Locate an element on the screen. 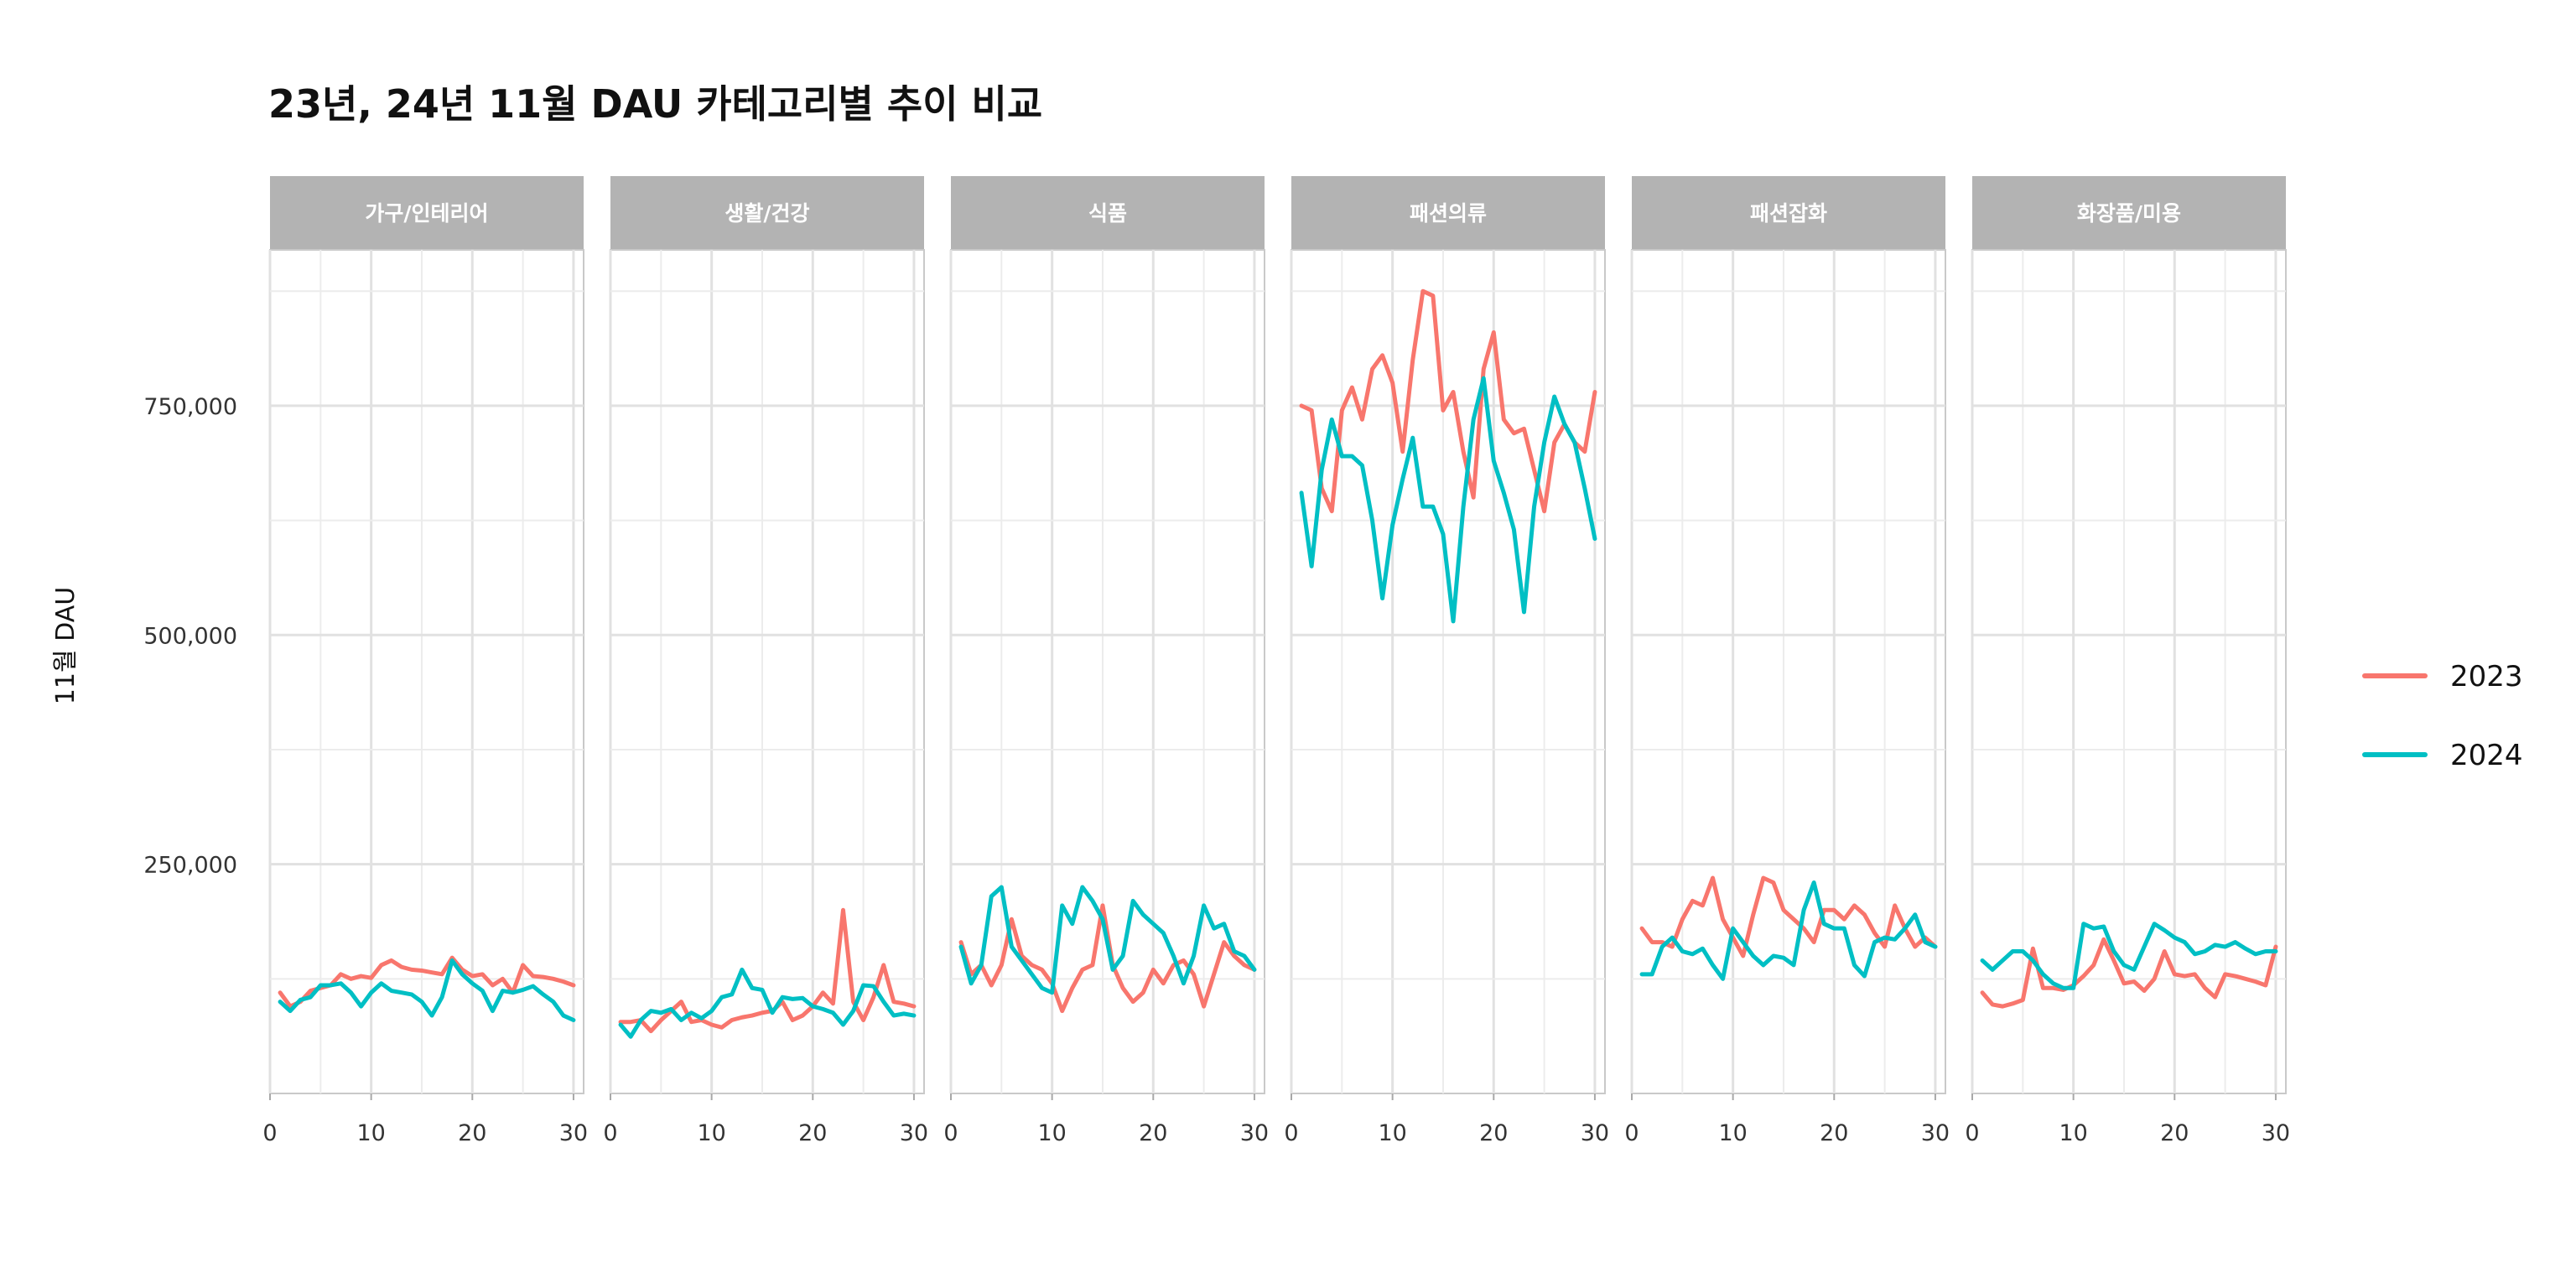  facet-strip-label: 화장품/미용 is located at coordinates (2129, 213).